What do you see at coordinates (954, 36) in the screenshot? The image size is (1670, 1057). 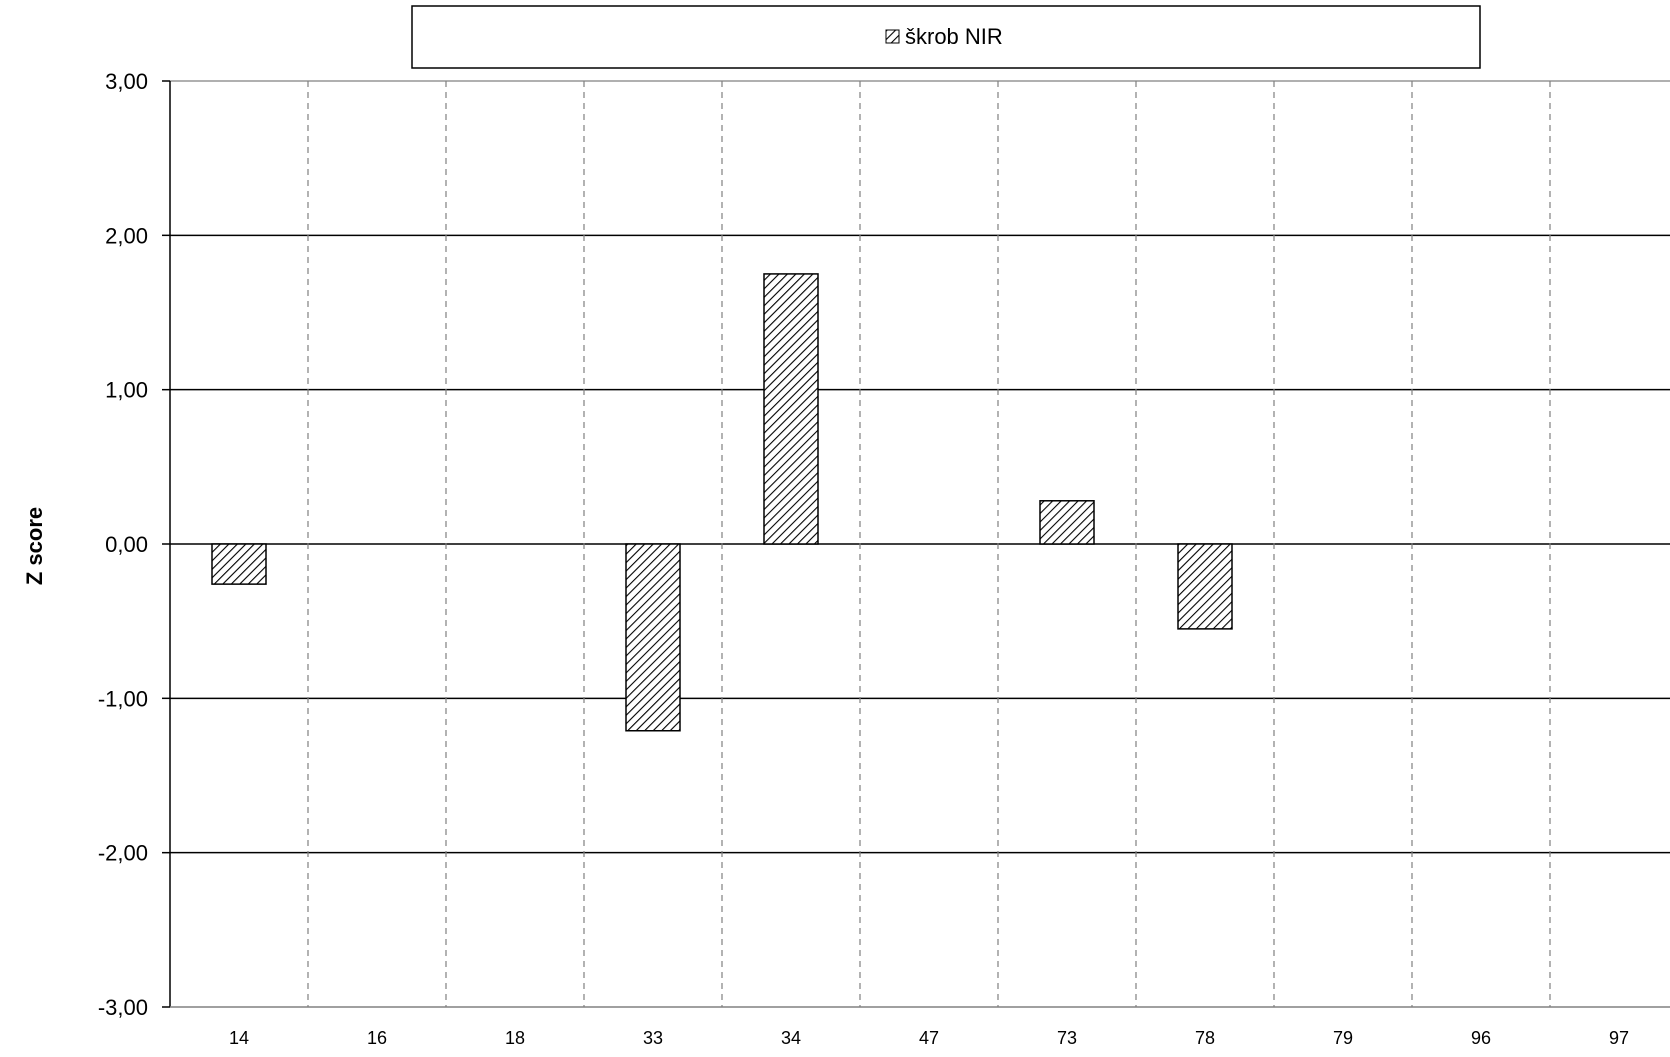 I see `legend-label: škrob NIR` at bounding box center [954, 36].